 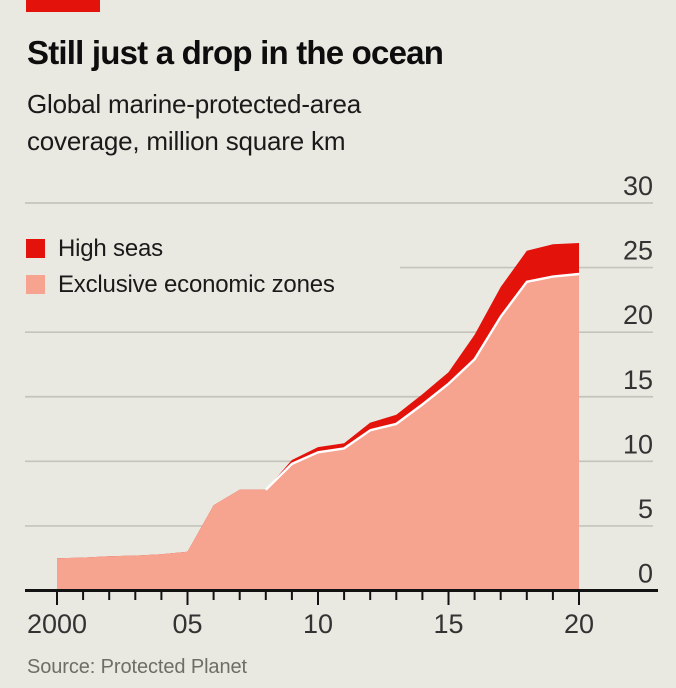 I want to click on y-tick-label-25: 25, so click(x=638, y=251).